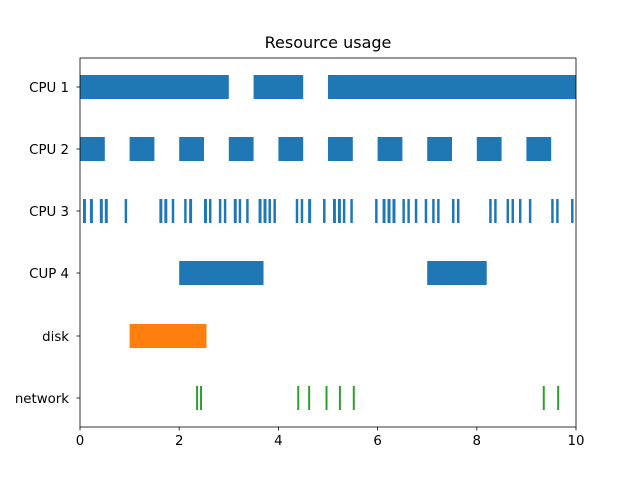 This screenshot has height=484, width=640. I want to click on x-tick-label-0: 0, so click(80, 441).